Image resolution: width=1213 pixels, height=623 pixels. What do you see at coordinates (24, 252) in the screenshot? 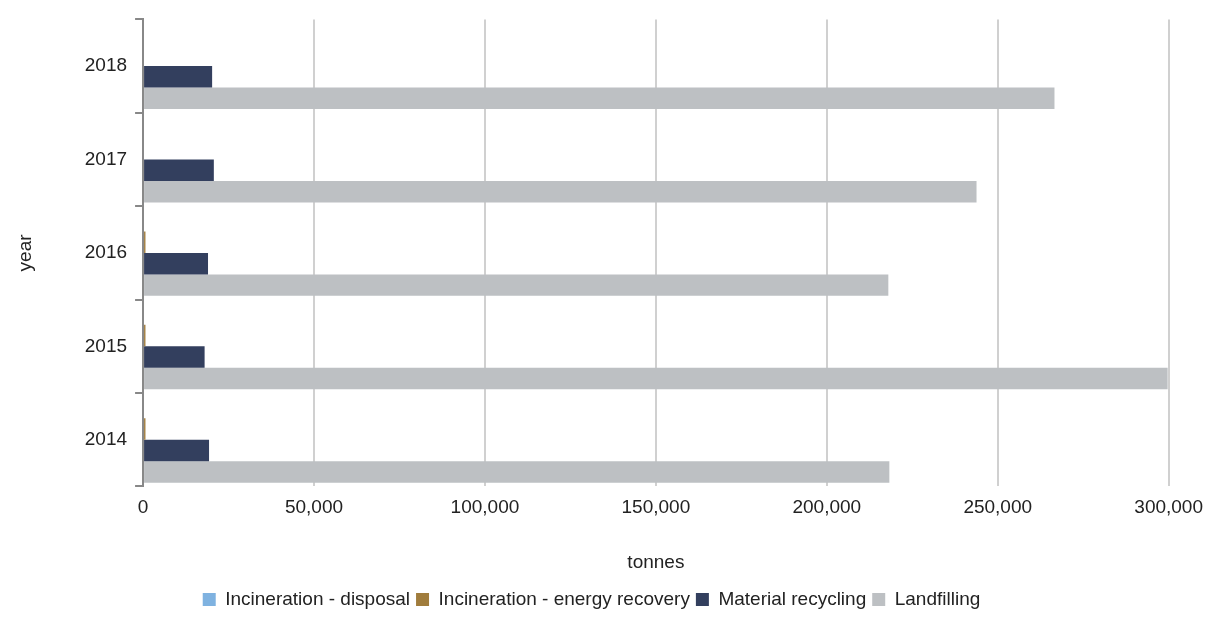
I see `y-axis-title: year` at bounding box center [24, 252].